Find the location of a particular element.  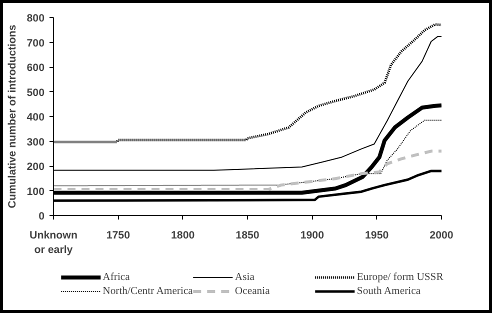

y-tick-label: 500 is located at coordinates (35, 92).